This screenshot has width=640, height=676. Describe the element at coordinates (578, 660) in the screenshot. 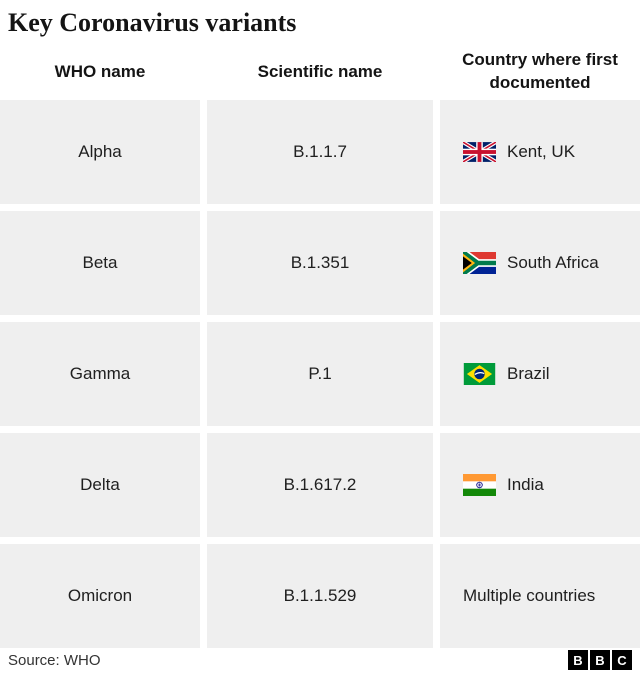

I see `bbc-logo-block-b1: B` at that location.